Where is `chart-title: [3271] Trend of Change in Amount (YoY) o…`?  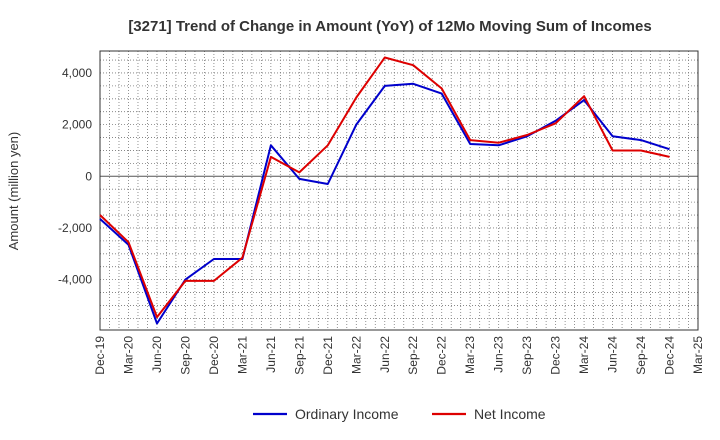
chart-title: [3271] Trend of Change in Amount (YoY) o… is located at coordinates (389, 26).